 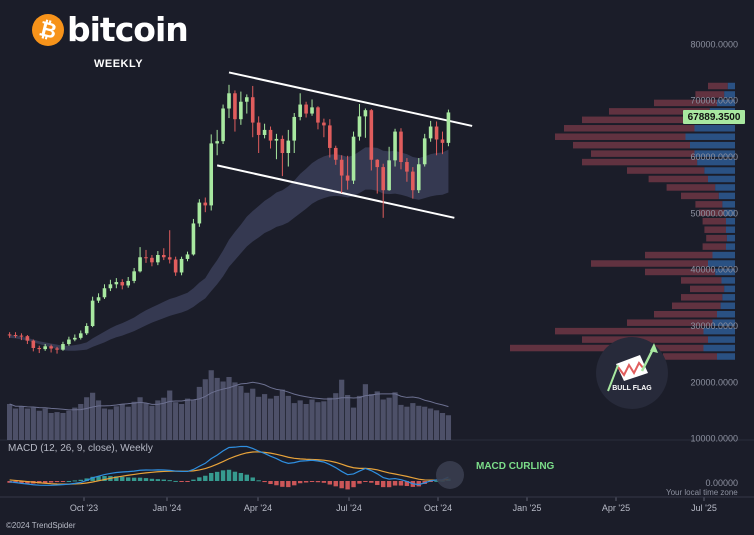 What do you see at coordinates (714, 270) in the screenshot?
I see `y-tick-label: 40000.0000` at bounding box center [714, 270].